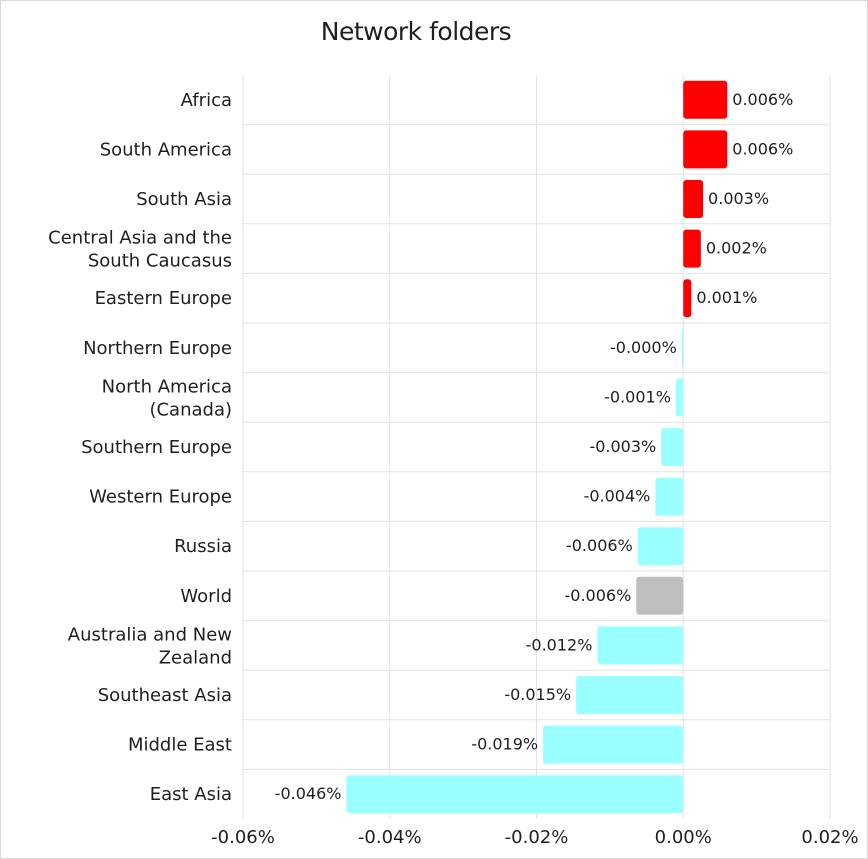  I want to click on category-label: Southern Europe, so click(156, 447).